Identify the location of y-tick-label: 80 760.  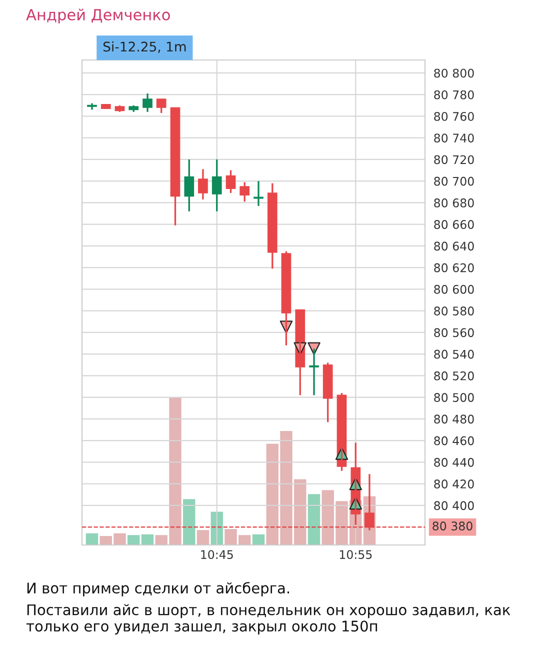
(454, 116).